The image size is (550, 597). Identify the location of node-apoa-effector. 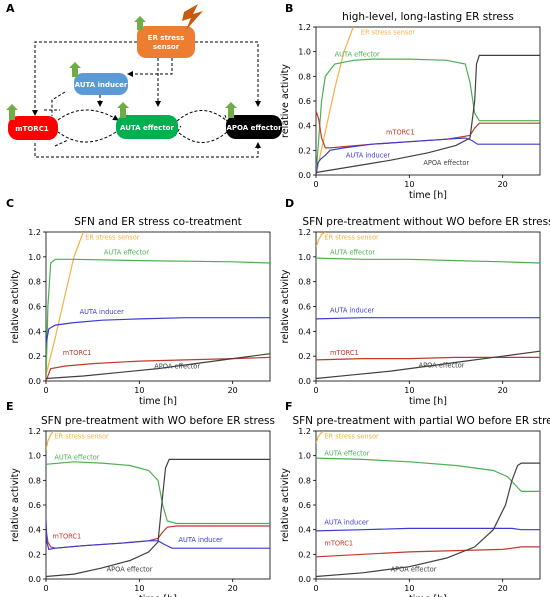
(254, 127).